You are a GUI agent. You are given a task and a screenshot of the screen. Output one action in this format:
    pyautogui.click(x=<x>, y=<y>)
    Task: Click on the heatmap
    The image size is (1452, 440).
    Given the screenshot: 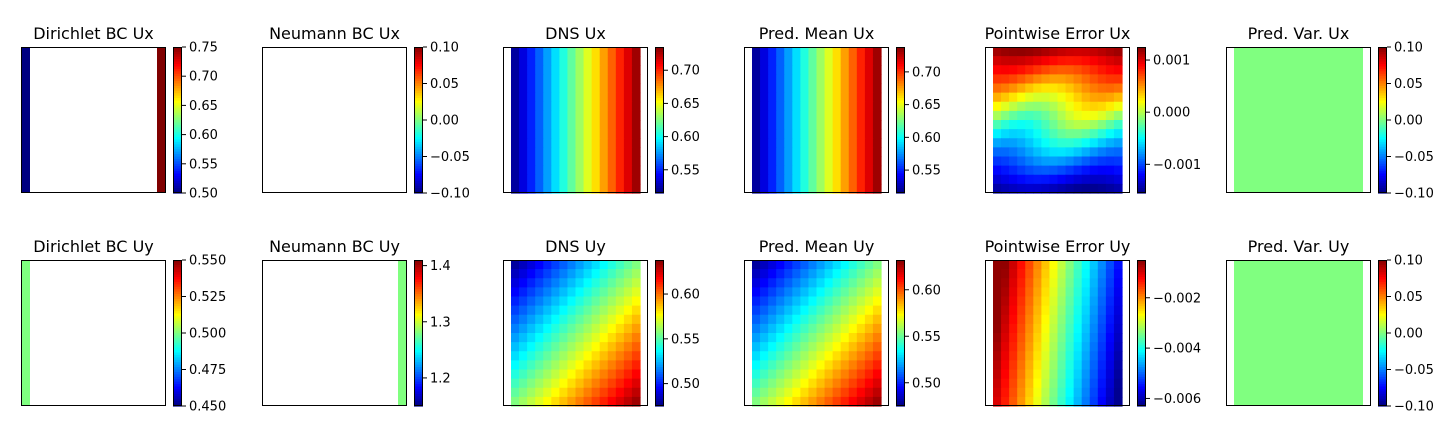 What is the action you would take?
    pyautogui.click(x=1298, y=333)
    